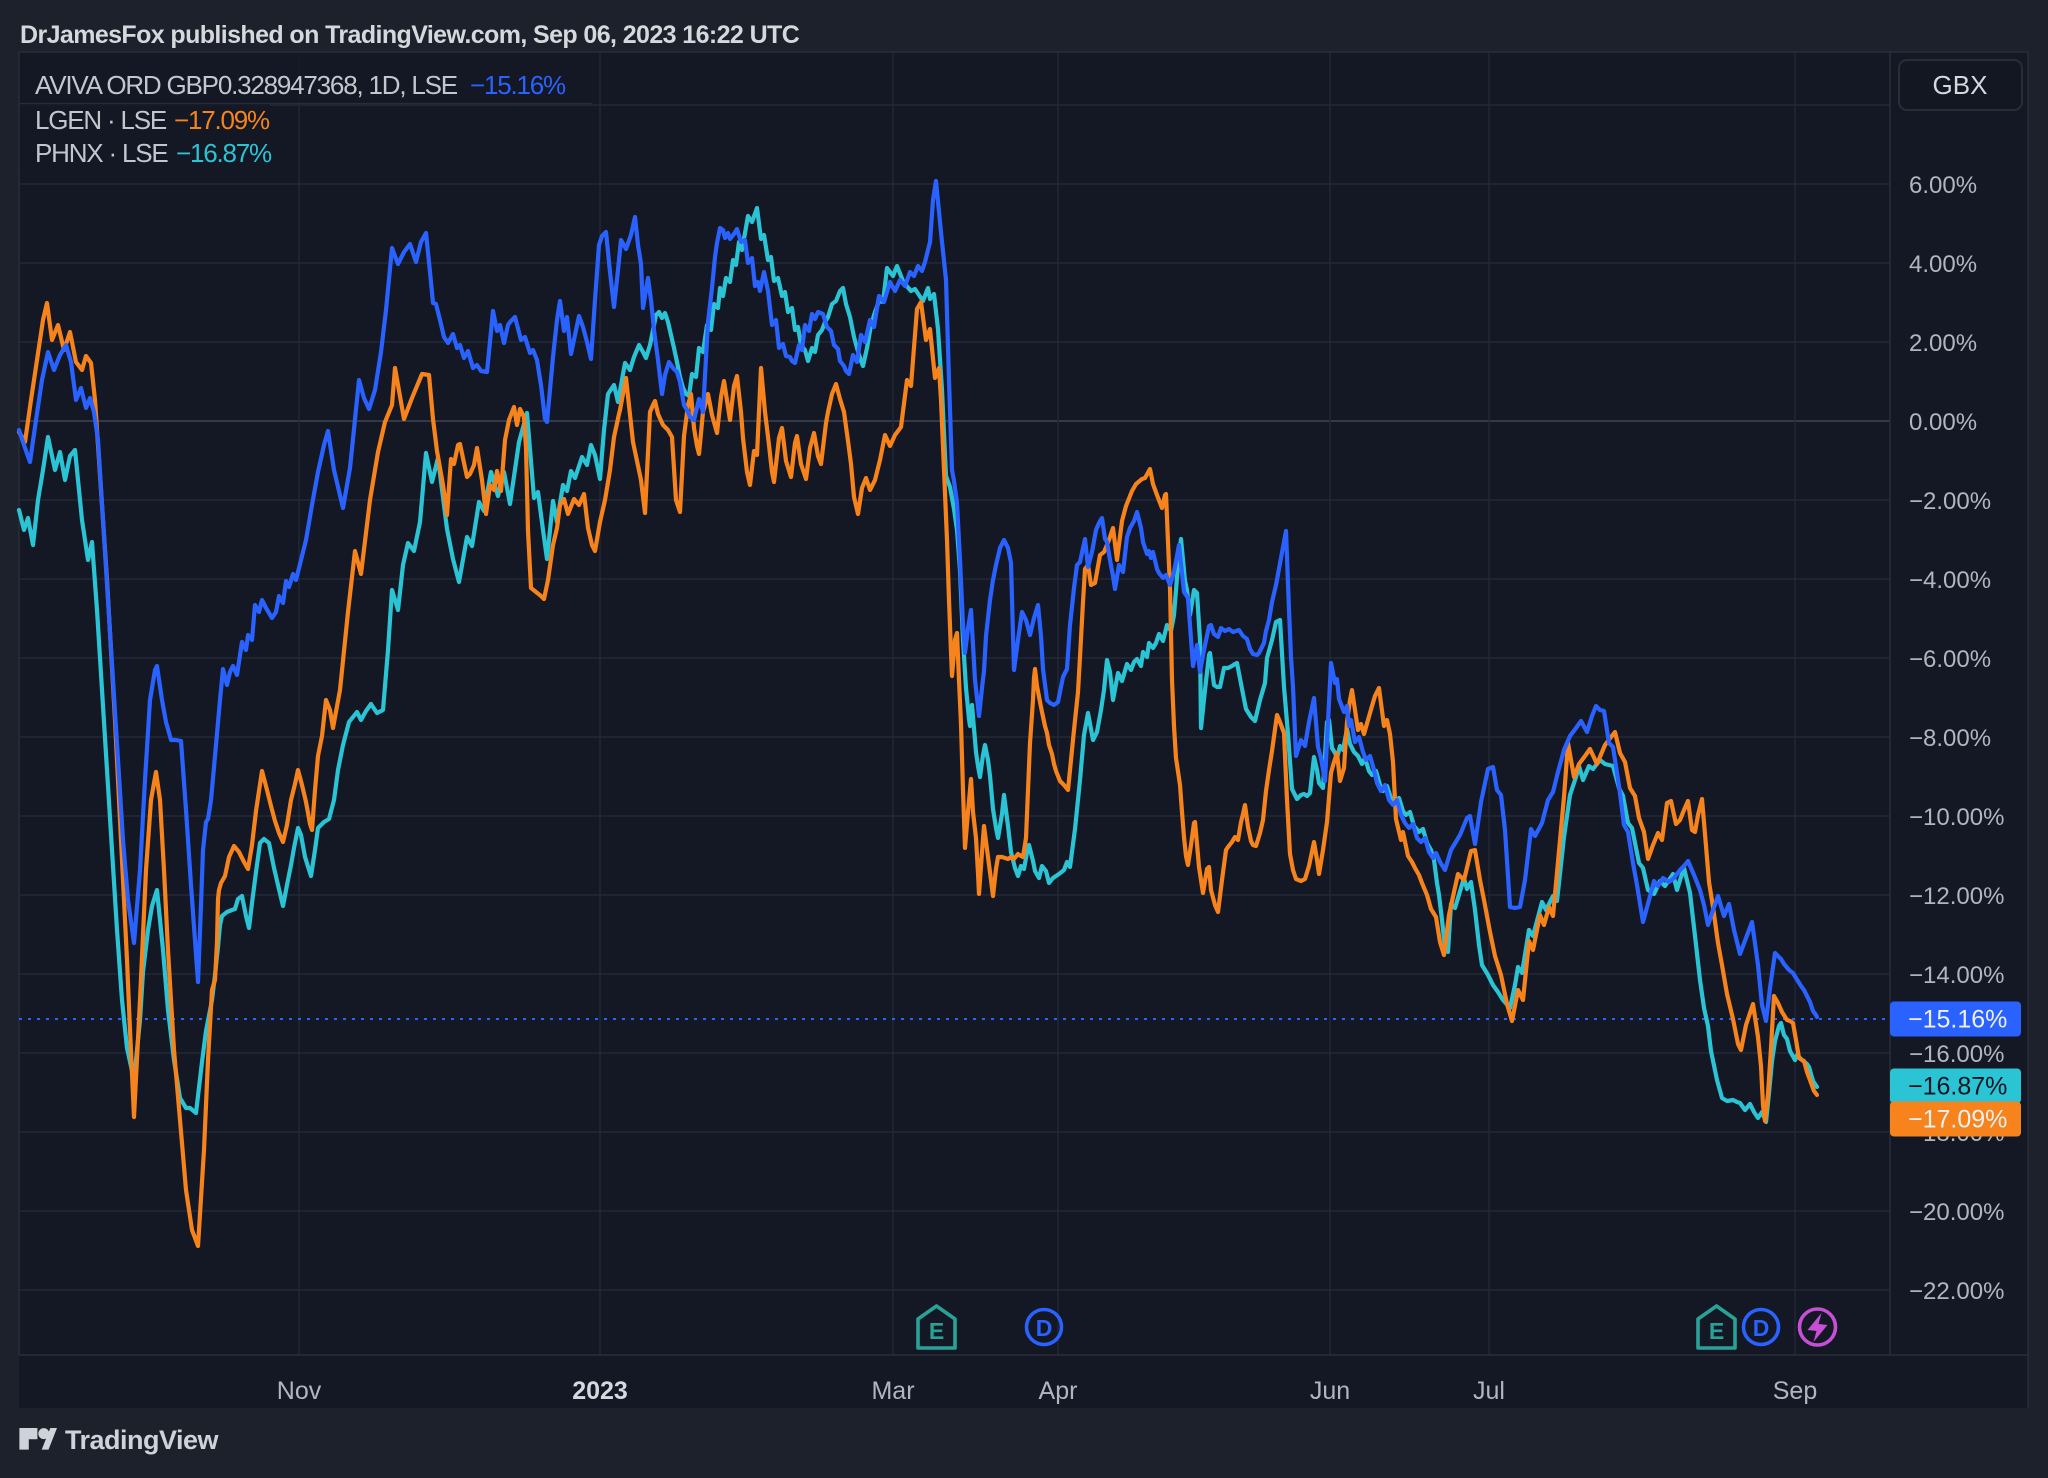  What do you see at coordinates (101, 153) in the screenshot?
I see `svg-text: PHNX · LSE` at bounding box center [101, 153].